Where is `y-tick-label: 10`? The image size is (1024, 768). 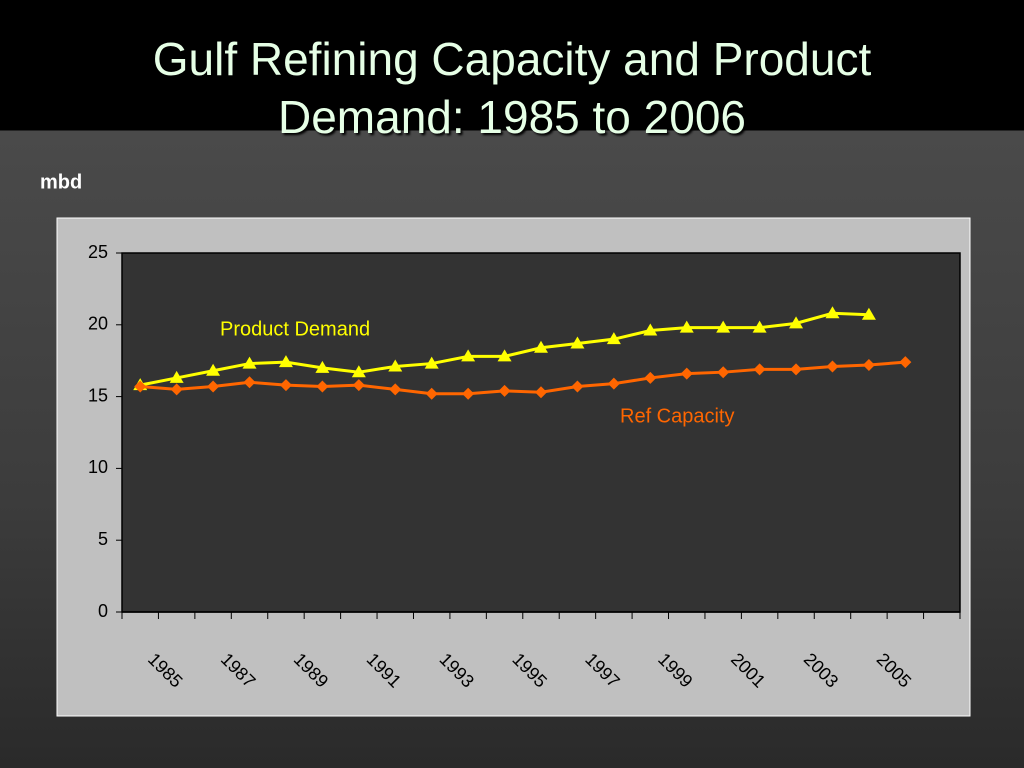 y-tick-label: 10 is located at coordinates (98, 467).